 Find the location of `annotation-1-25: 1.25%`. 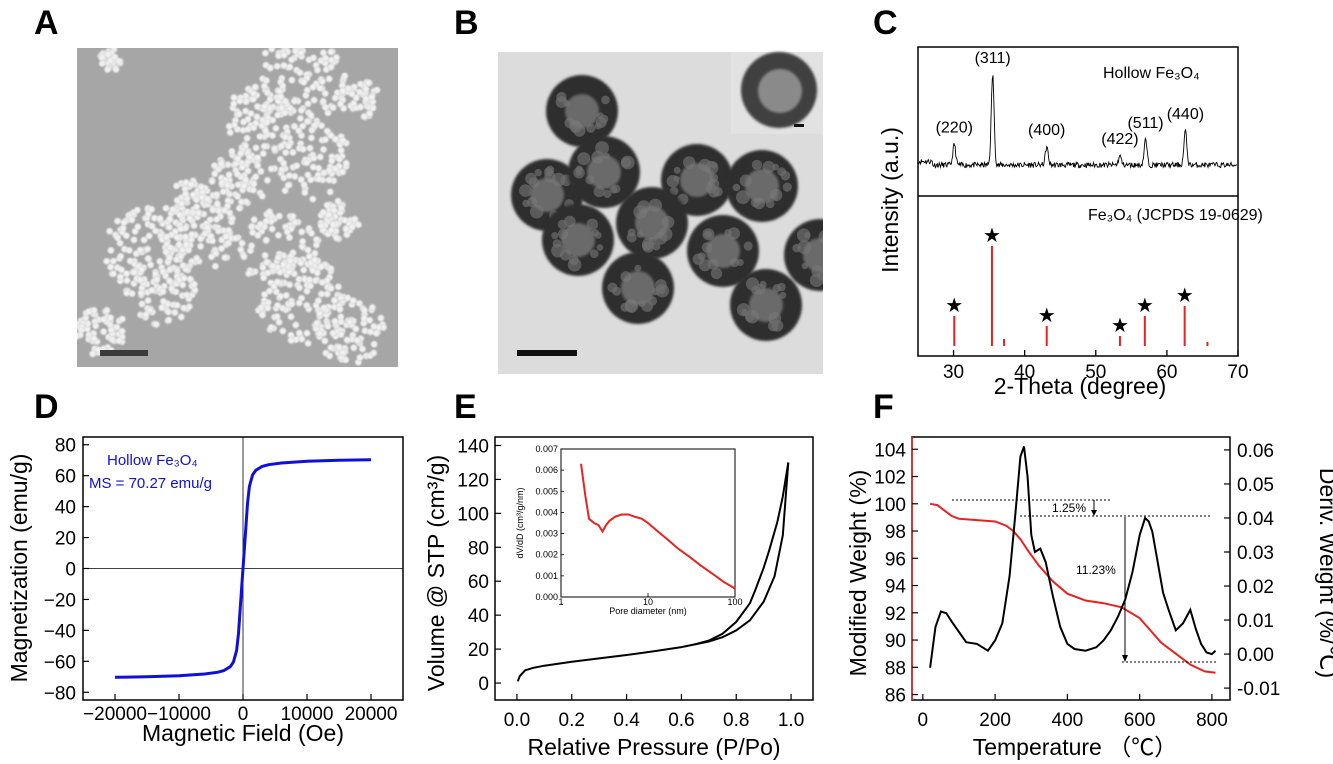

annotation-1-25: 1.25% is located at coordinates (1069, 508).